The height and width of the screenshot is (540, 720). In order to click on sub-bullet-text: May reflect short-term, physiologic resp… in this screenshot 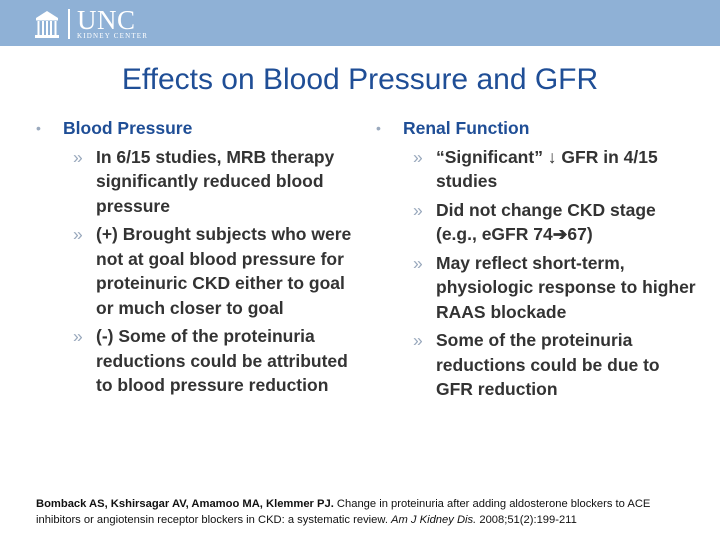, I will do `click(566, 287)`.